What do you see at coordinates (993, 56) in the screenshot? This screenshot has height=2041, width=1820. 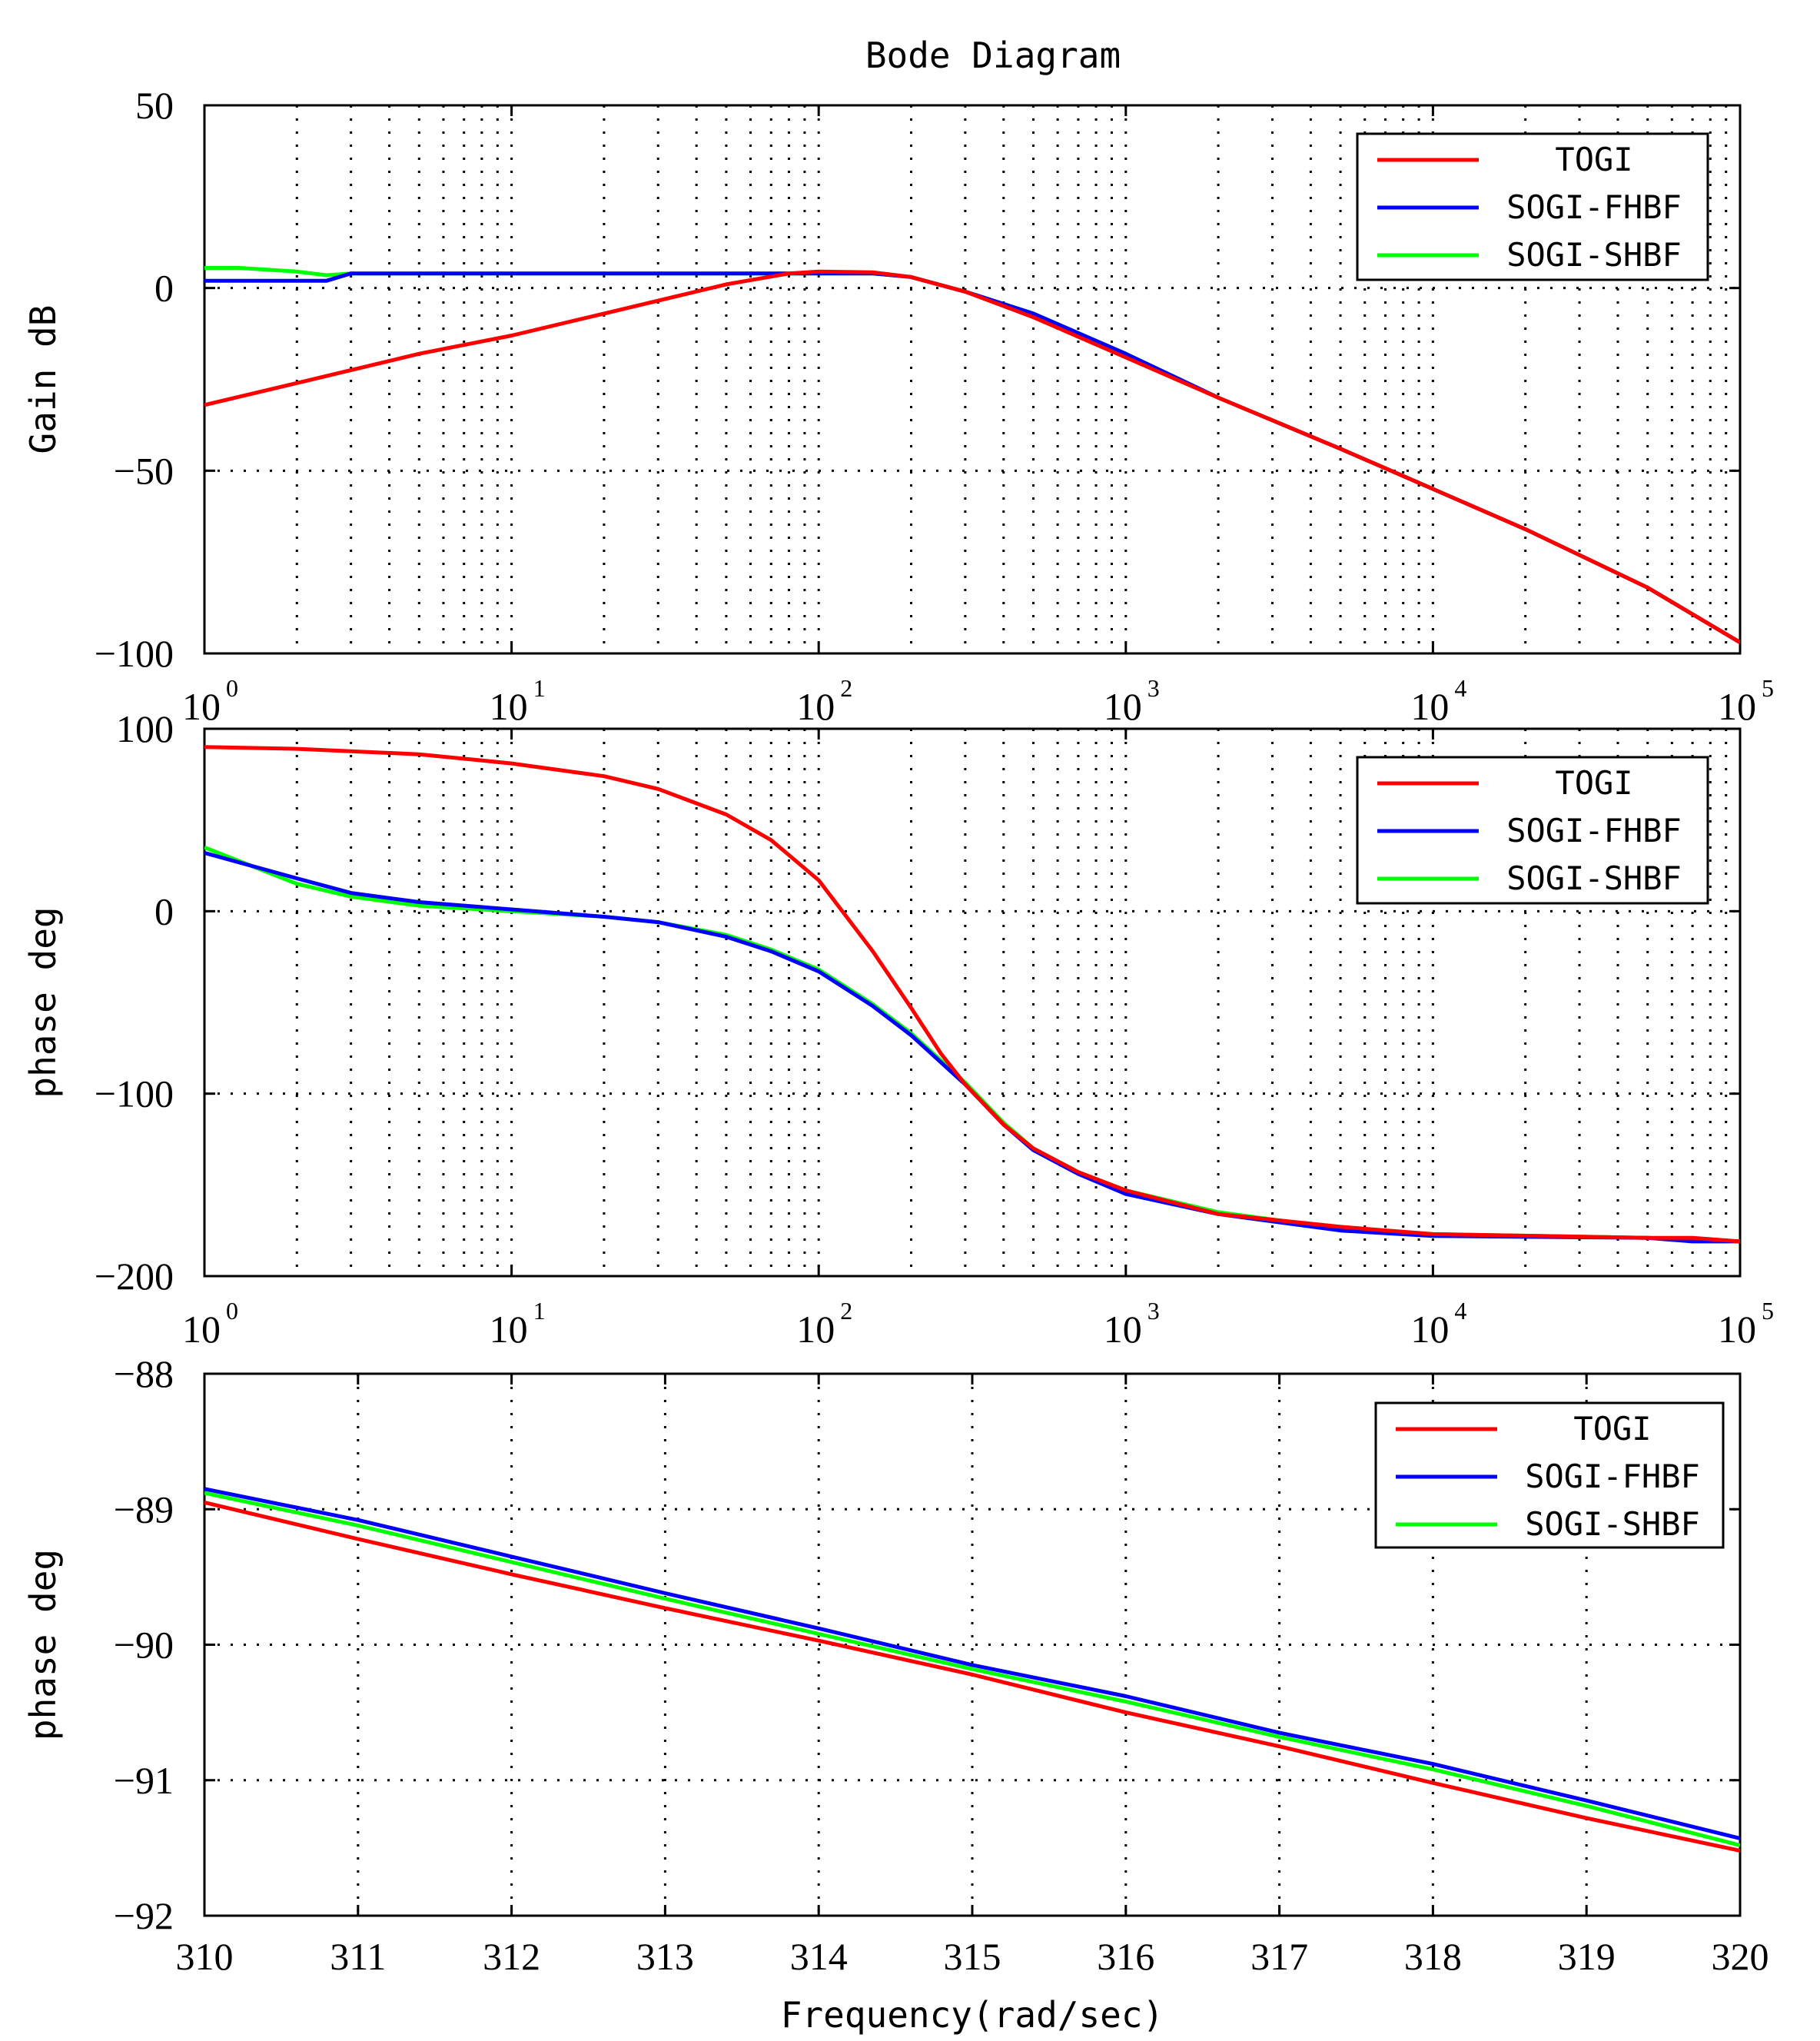 I see `figure-title: Bode Diagram` at bounding box center [993, 56].